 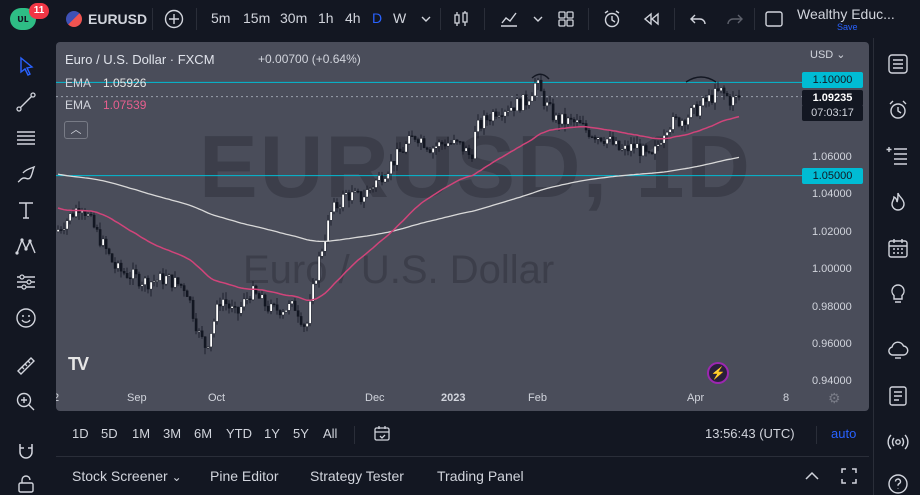 I want to click on range-1y: 1Y, so click(x=272, y=433).